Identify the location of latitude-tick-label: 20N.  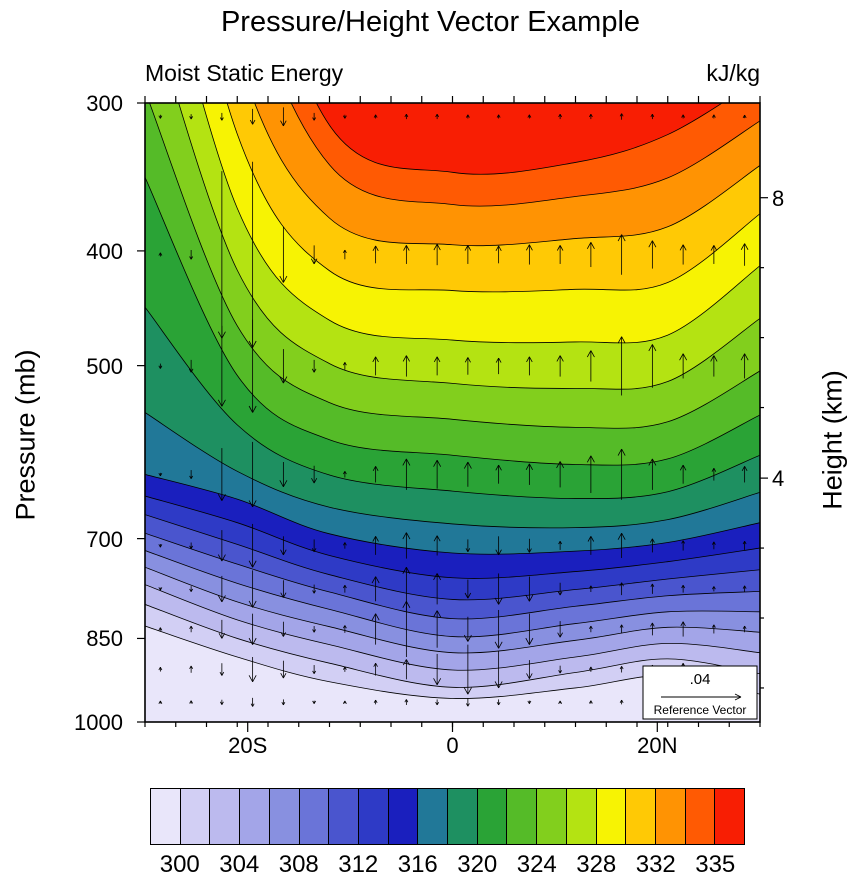
(657, 745).